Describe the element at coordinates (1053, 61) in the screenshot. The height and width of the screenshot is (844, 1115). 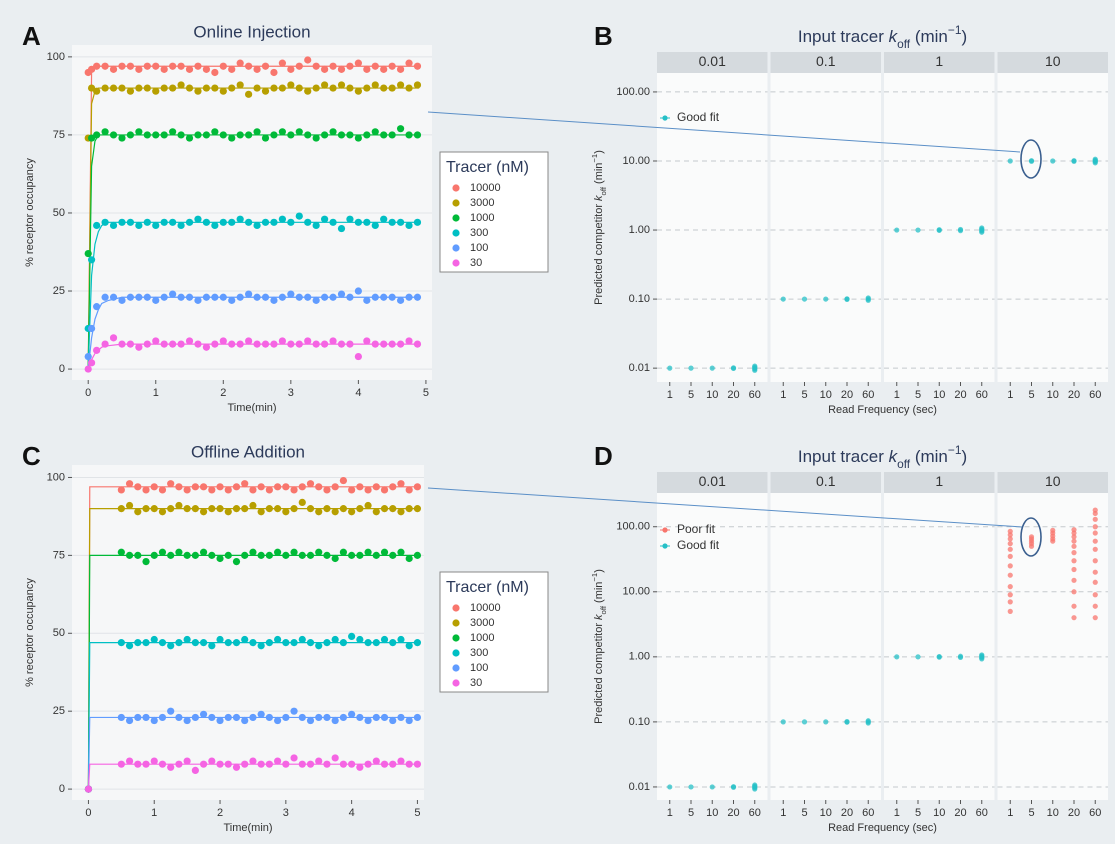
I see `facet-label: 10` at that location.